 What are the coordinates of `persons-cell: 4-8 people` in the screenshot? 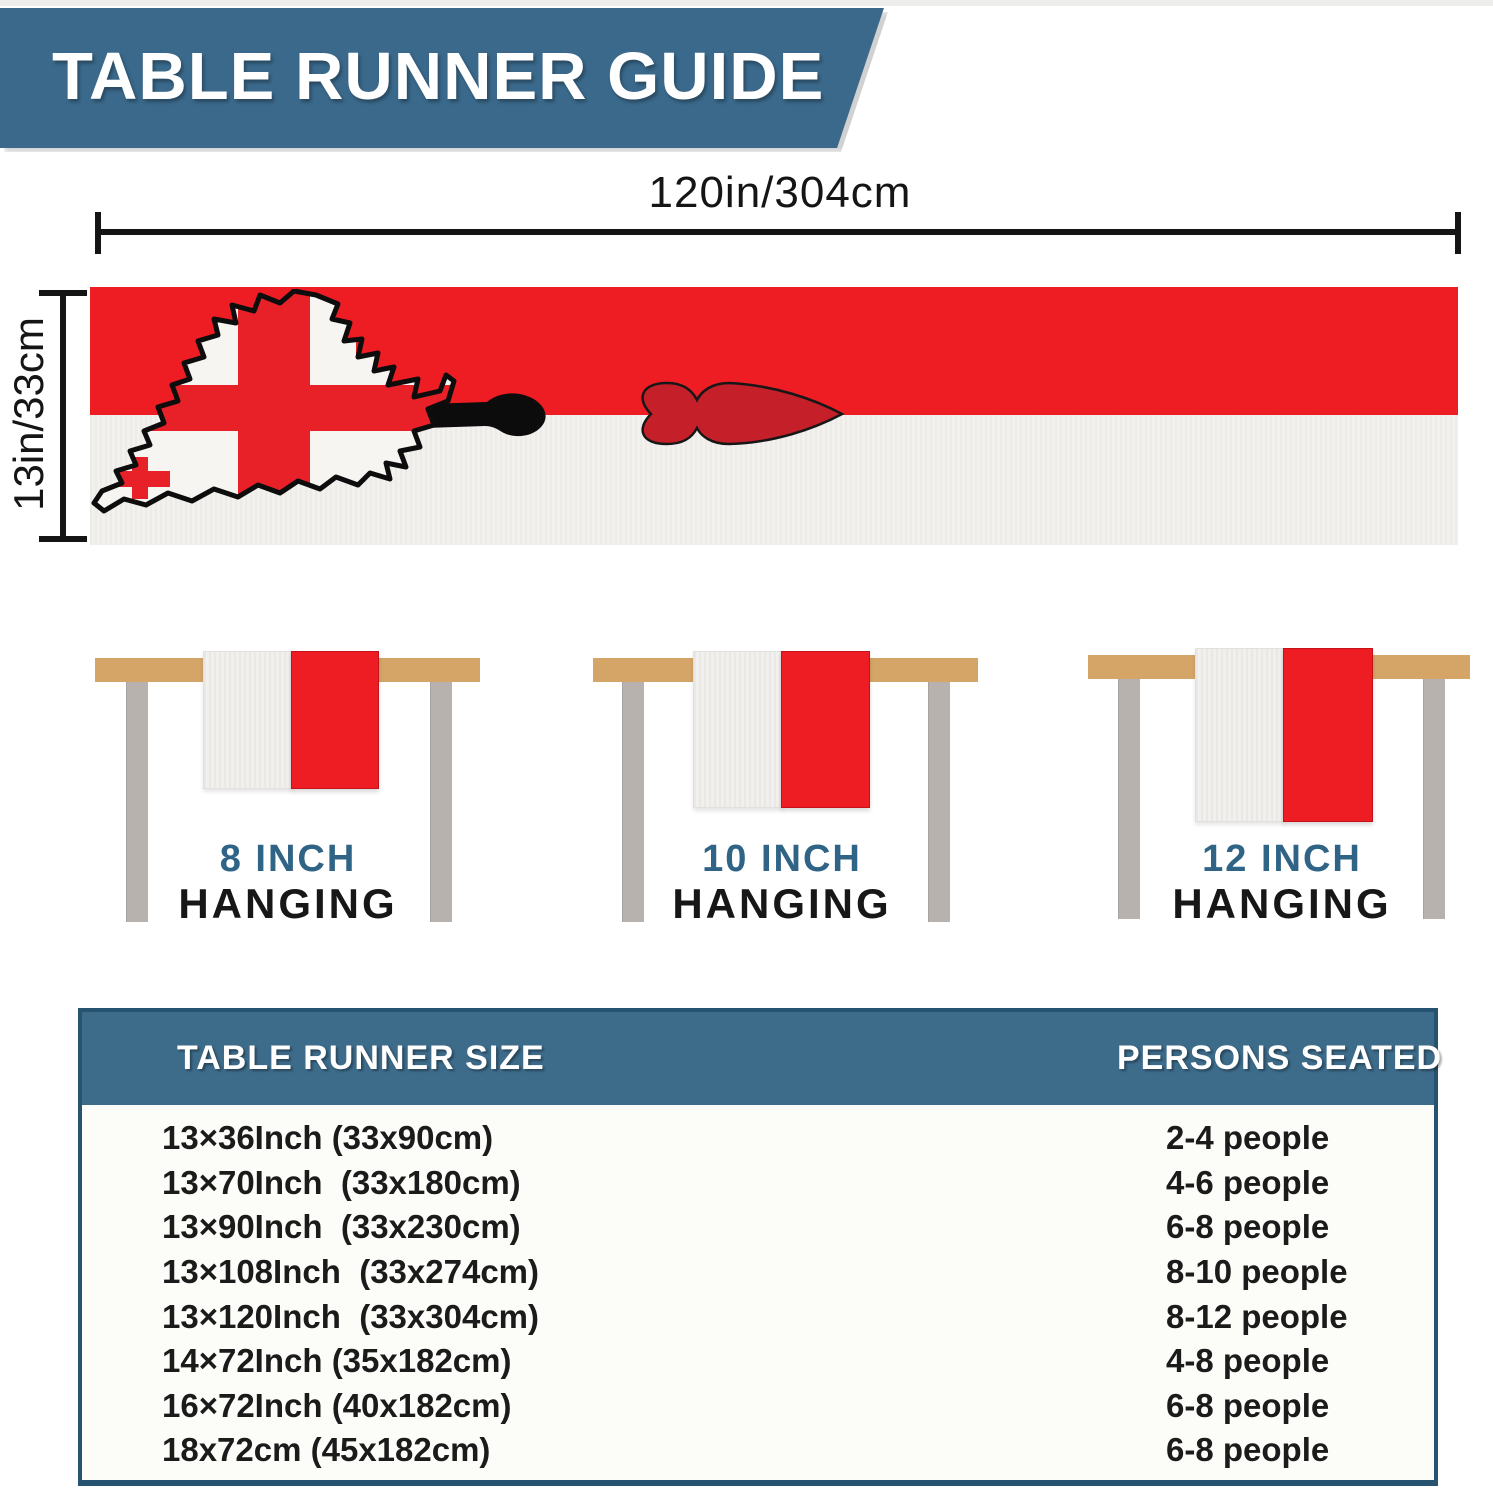 It's located at (1248, 1361).